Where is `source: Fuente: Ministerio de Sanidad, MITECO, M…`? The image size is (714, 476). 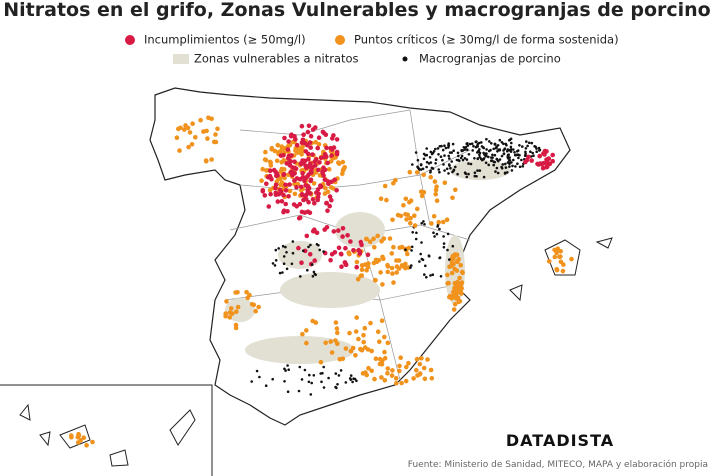
source: Fuente: Ministerio de Sanidad, MITECO, M… is located at coordinates (558, 464).